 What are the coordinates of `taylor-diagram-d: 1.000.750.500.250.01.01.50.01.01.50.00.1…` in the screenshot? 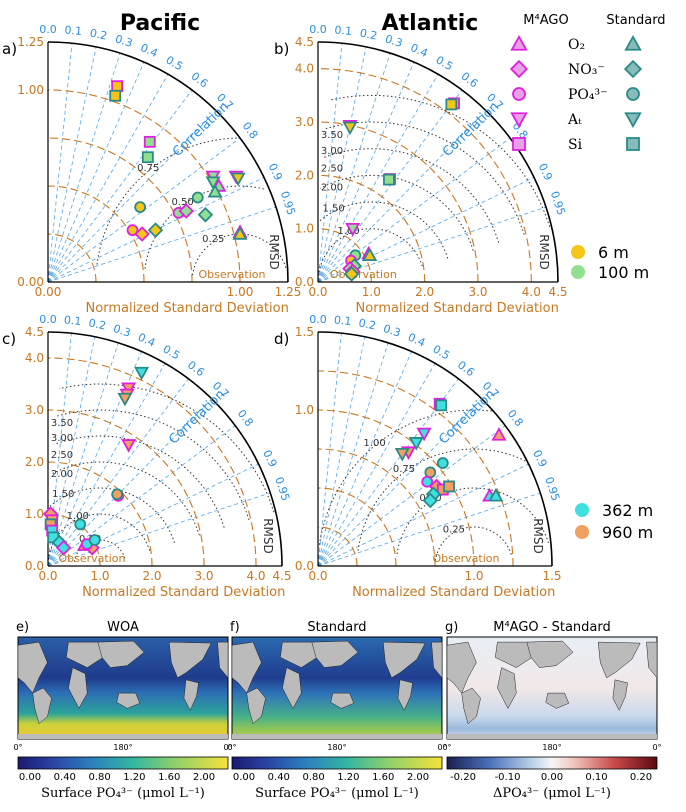 It's located at (418, 456).